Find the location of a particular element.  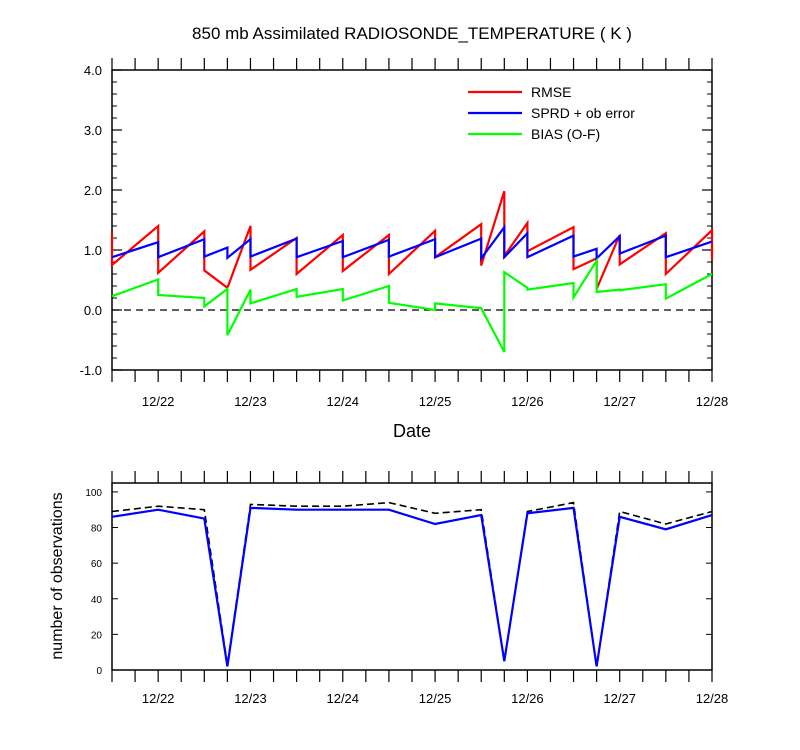

top-x-tick-labels: 12/22 12/23 12/24 12/25 12/26 12/27 12/28 is located at coordinates (435, 401).